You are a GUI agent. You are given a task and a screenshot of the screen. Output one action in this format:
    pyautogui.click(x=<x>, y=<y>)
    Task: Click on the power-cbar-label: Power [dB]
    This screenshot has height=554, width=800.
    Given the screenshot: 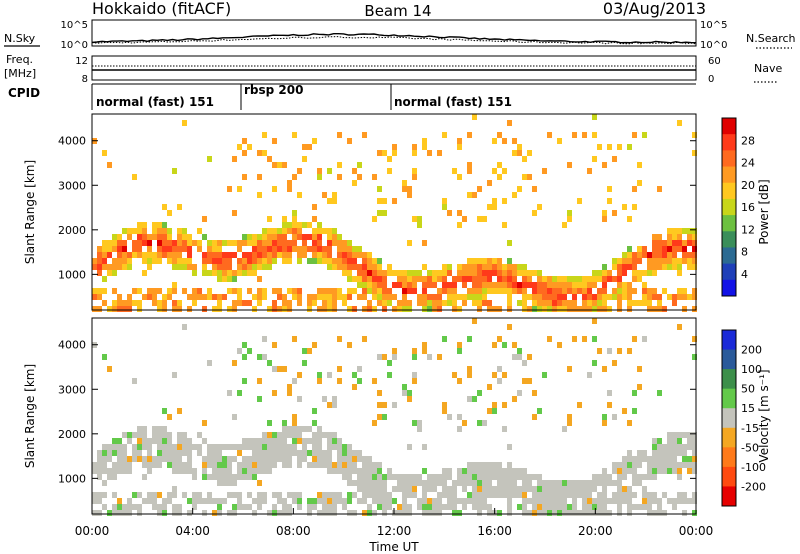 What is the action you would take?
    pyautogui.click(x=764, y=211)
    